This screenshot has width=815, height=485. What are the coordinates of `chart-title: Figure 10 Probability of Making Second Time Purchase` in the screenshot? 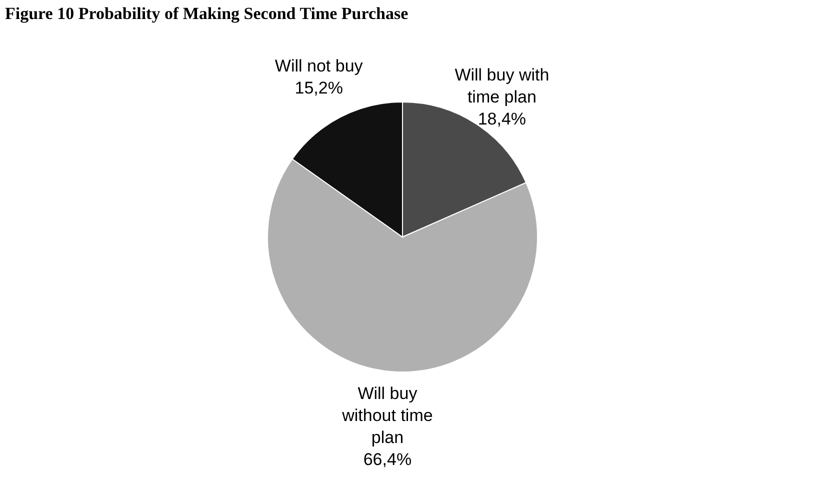 It's located at (207, 13).